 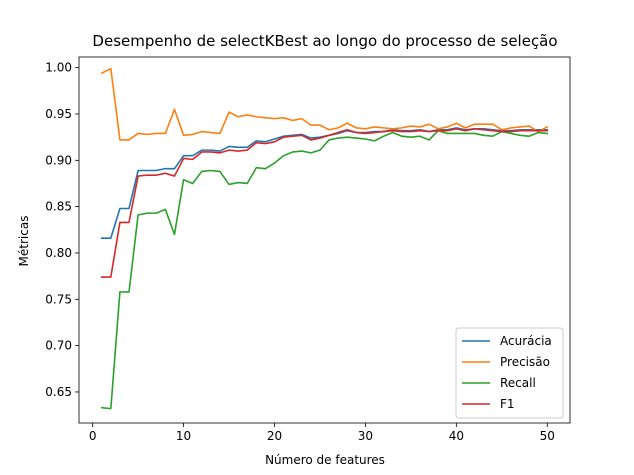 I want to click on x-tick-label: 20, so click(x=274, y=436).